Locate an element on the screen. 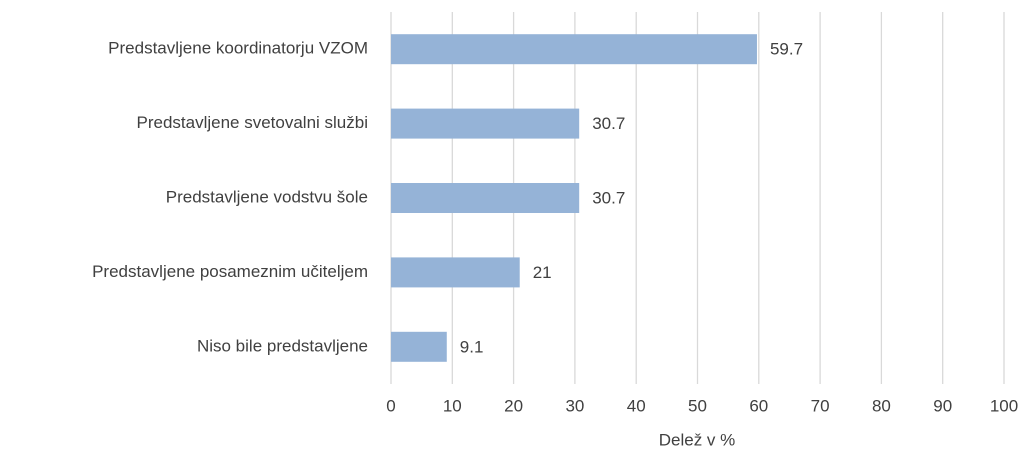  x-tick-label: 100 is located at coordinates (1004, 405).